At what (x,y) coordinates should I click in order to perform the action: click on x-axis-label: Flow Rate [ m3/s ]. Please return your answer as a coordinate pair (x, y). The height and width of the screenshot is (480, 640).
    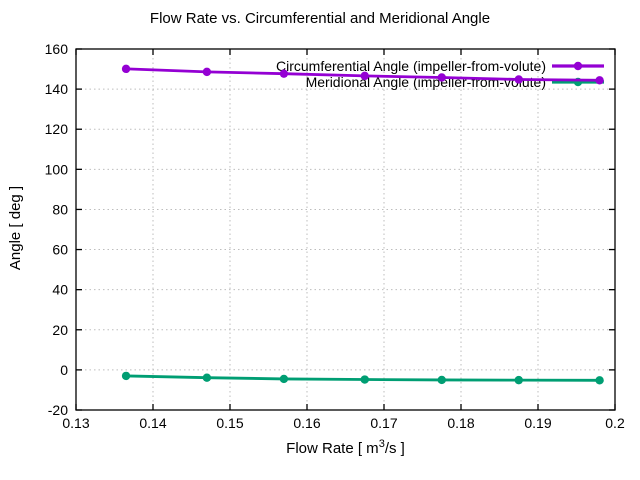
    Looking at the image, I should click on (345, 448).